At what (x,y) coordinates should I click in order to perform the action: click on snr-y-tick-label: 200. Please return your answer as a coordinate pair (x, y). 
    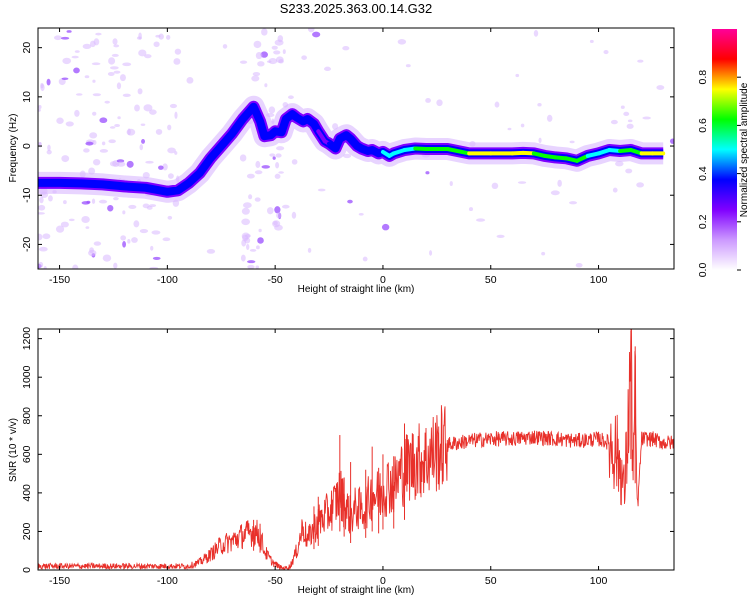
    Looking at the image, I should click on (27, 532).